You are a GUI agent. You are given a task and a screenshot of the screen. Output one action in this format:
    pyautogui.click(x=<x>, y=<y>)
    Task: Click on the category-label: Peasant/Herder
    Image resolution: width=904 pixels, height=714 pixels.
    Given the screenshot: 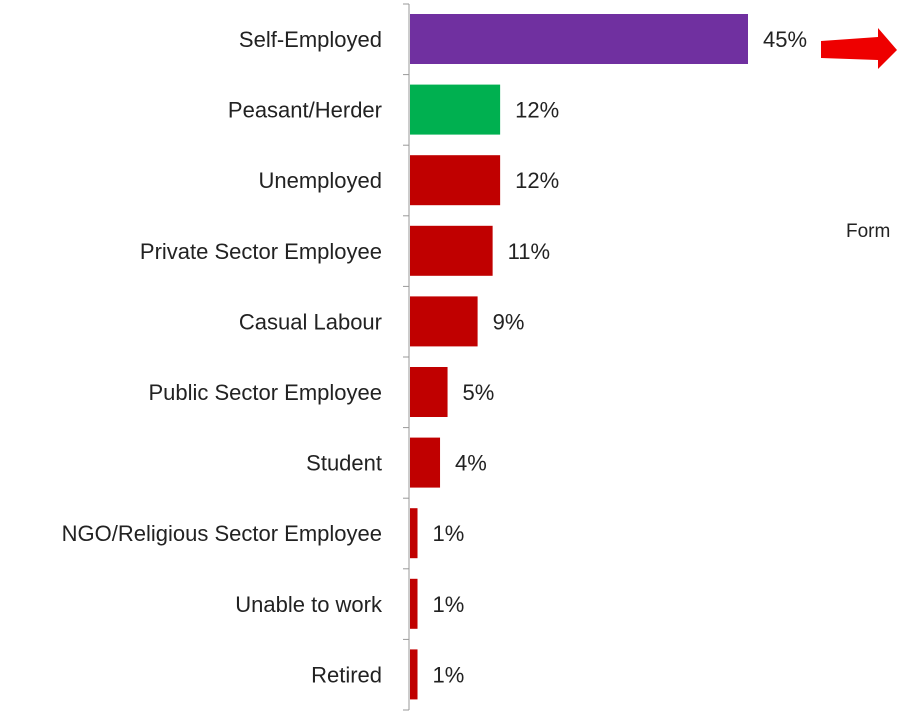 What is the action you would take?
    pyautogui.click(x=305, y=110)
    